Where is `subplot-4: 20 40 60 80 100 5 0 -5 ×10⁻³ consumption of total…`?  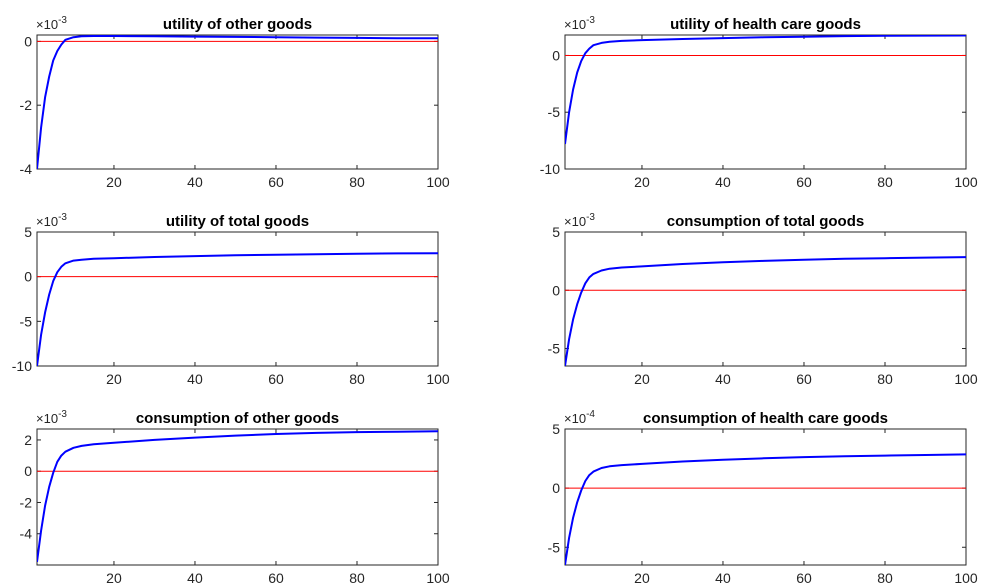 subplot-4: 20 40 60 80 100 5 0 -5 ×10⁻³ consumption of total… is located at coordinates (763, 299).